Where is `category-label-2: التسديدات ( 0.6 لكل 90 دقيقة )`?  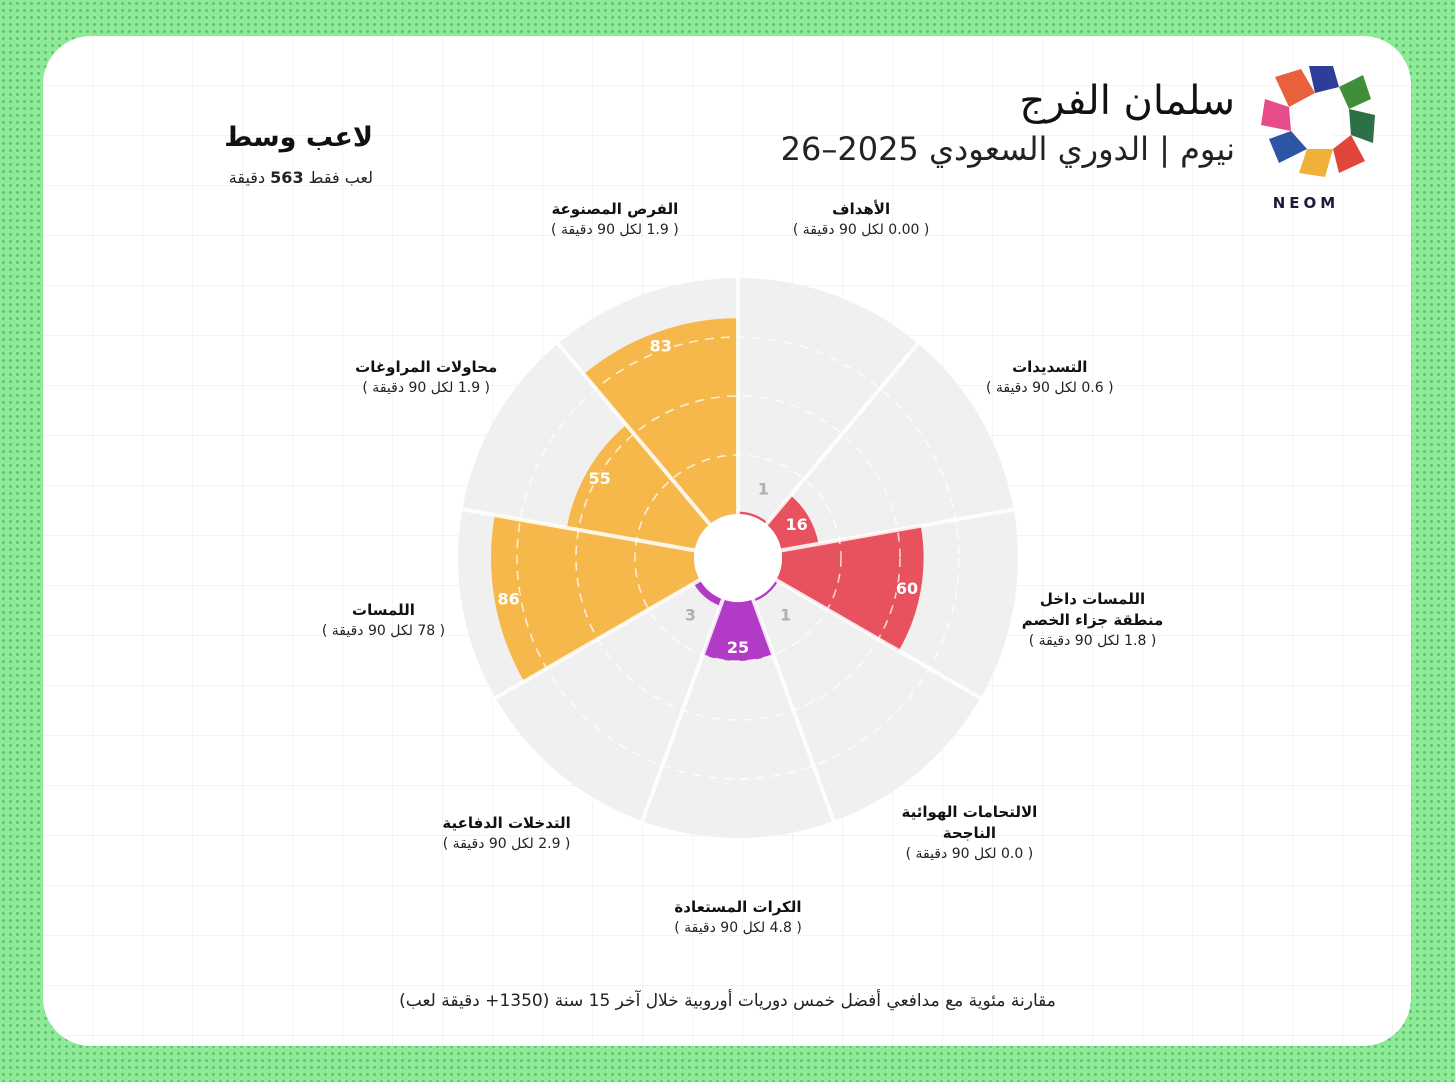
category-label-2: التسديدات ( 0.6 لكل 90 دقيقة ) is located at coordinates (1050, 378).